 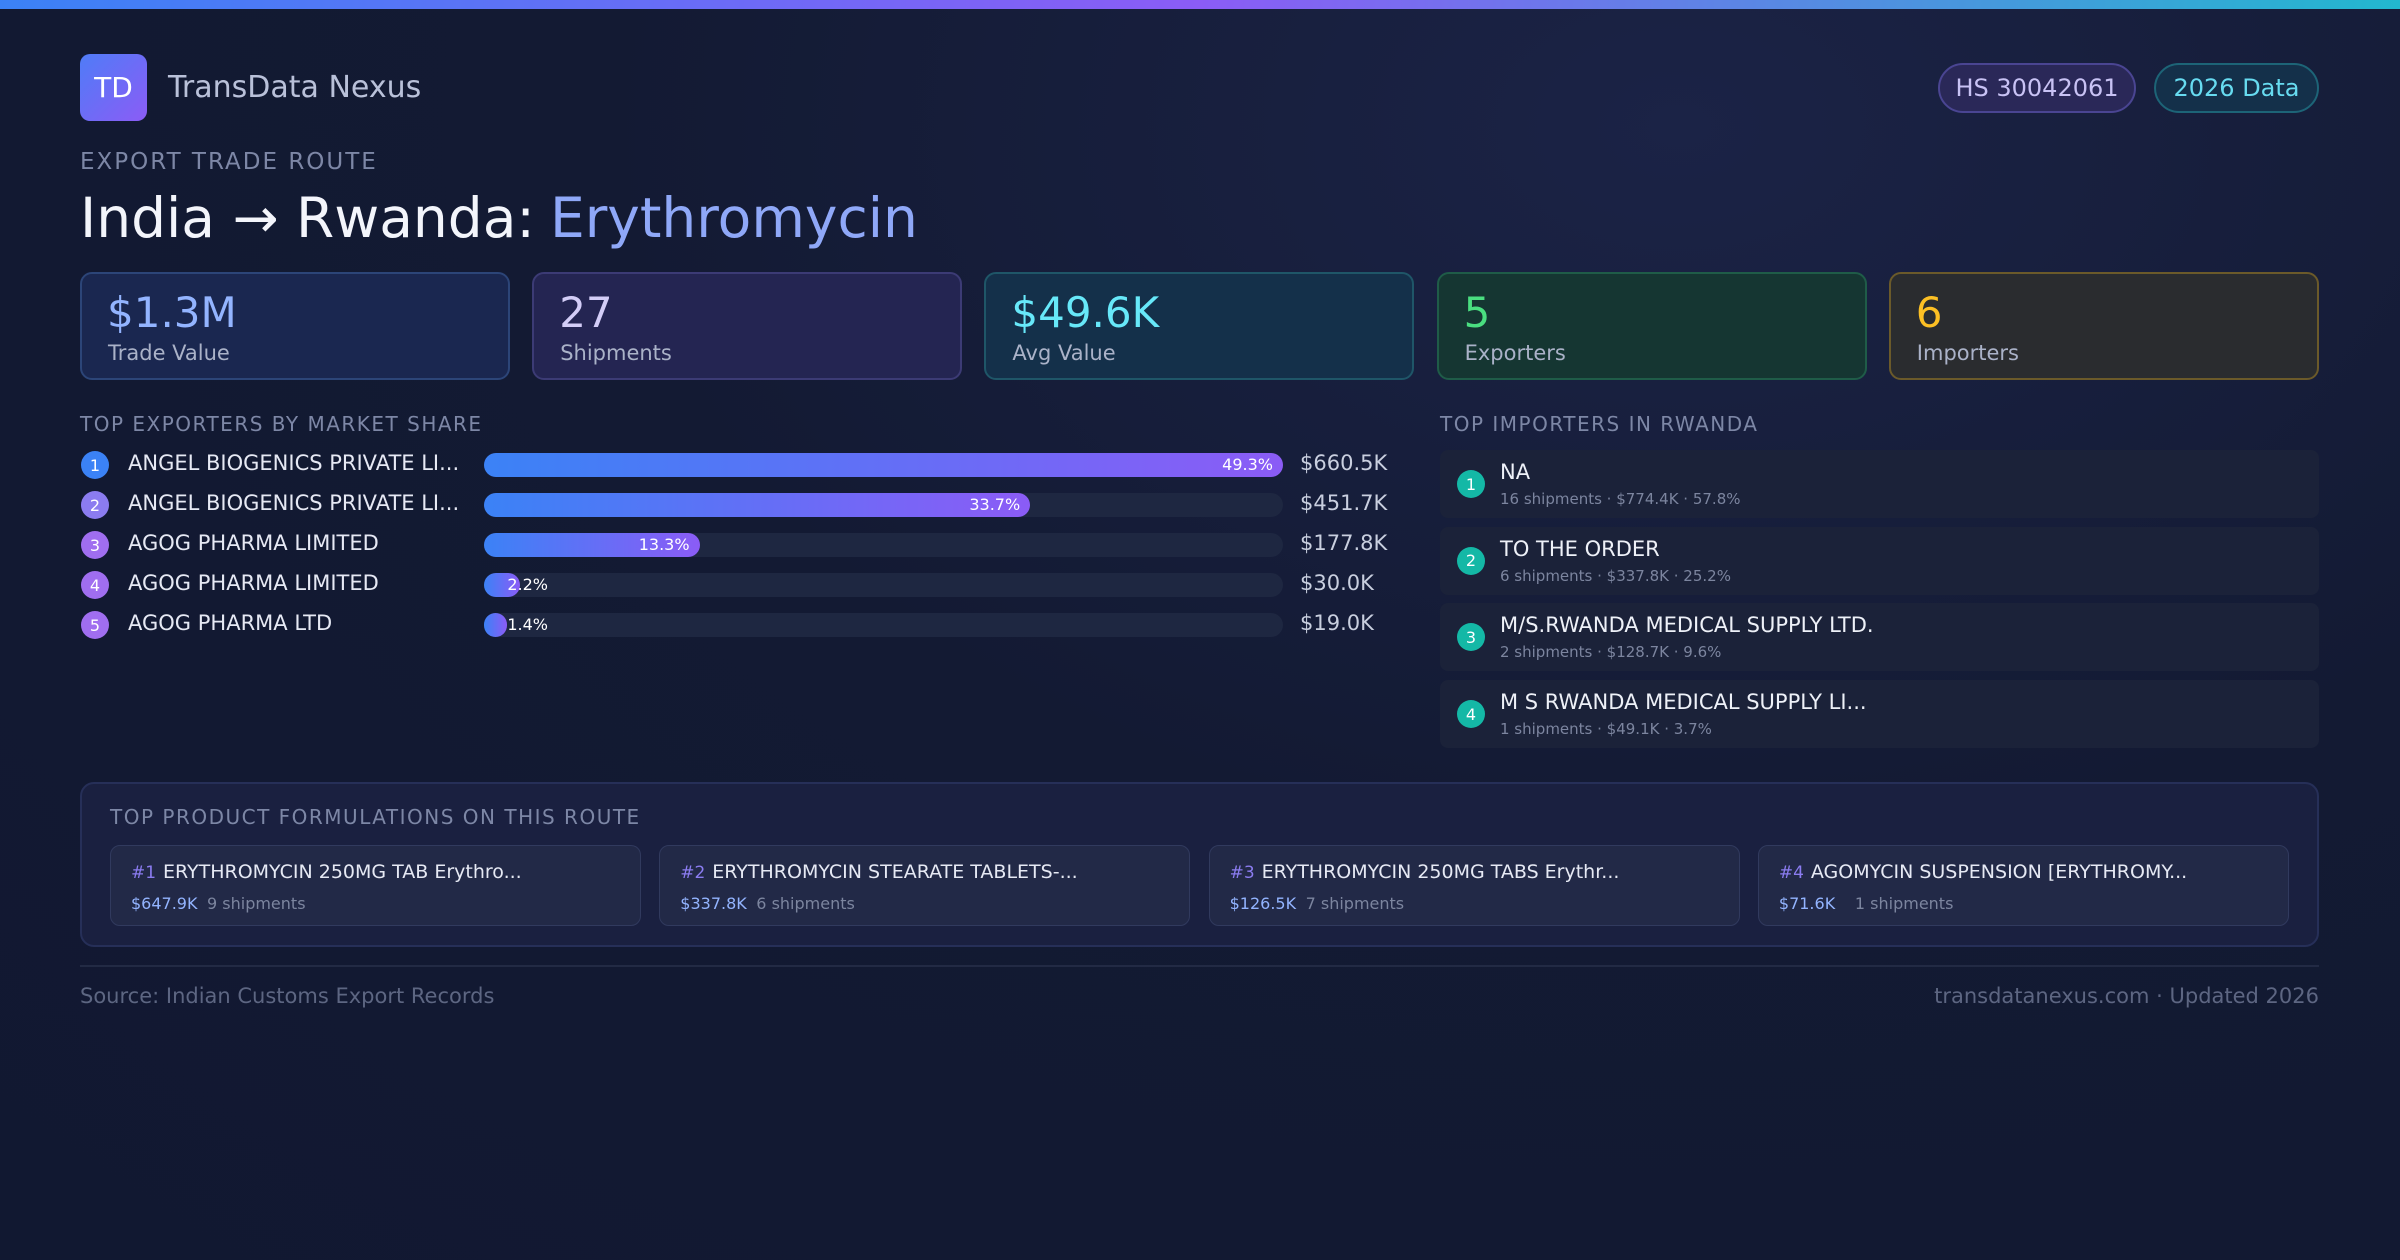 I want to click on hs-badge: HS 30042061, so click(x=2037, y=88).